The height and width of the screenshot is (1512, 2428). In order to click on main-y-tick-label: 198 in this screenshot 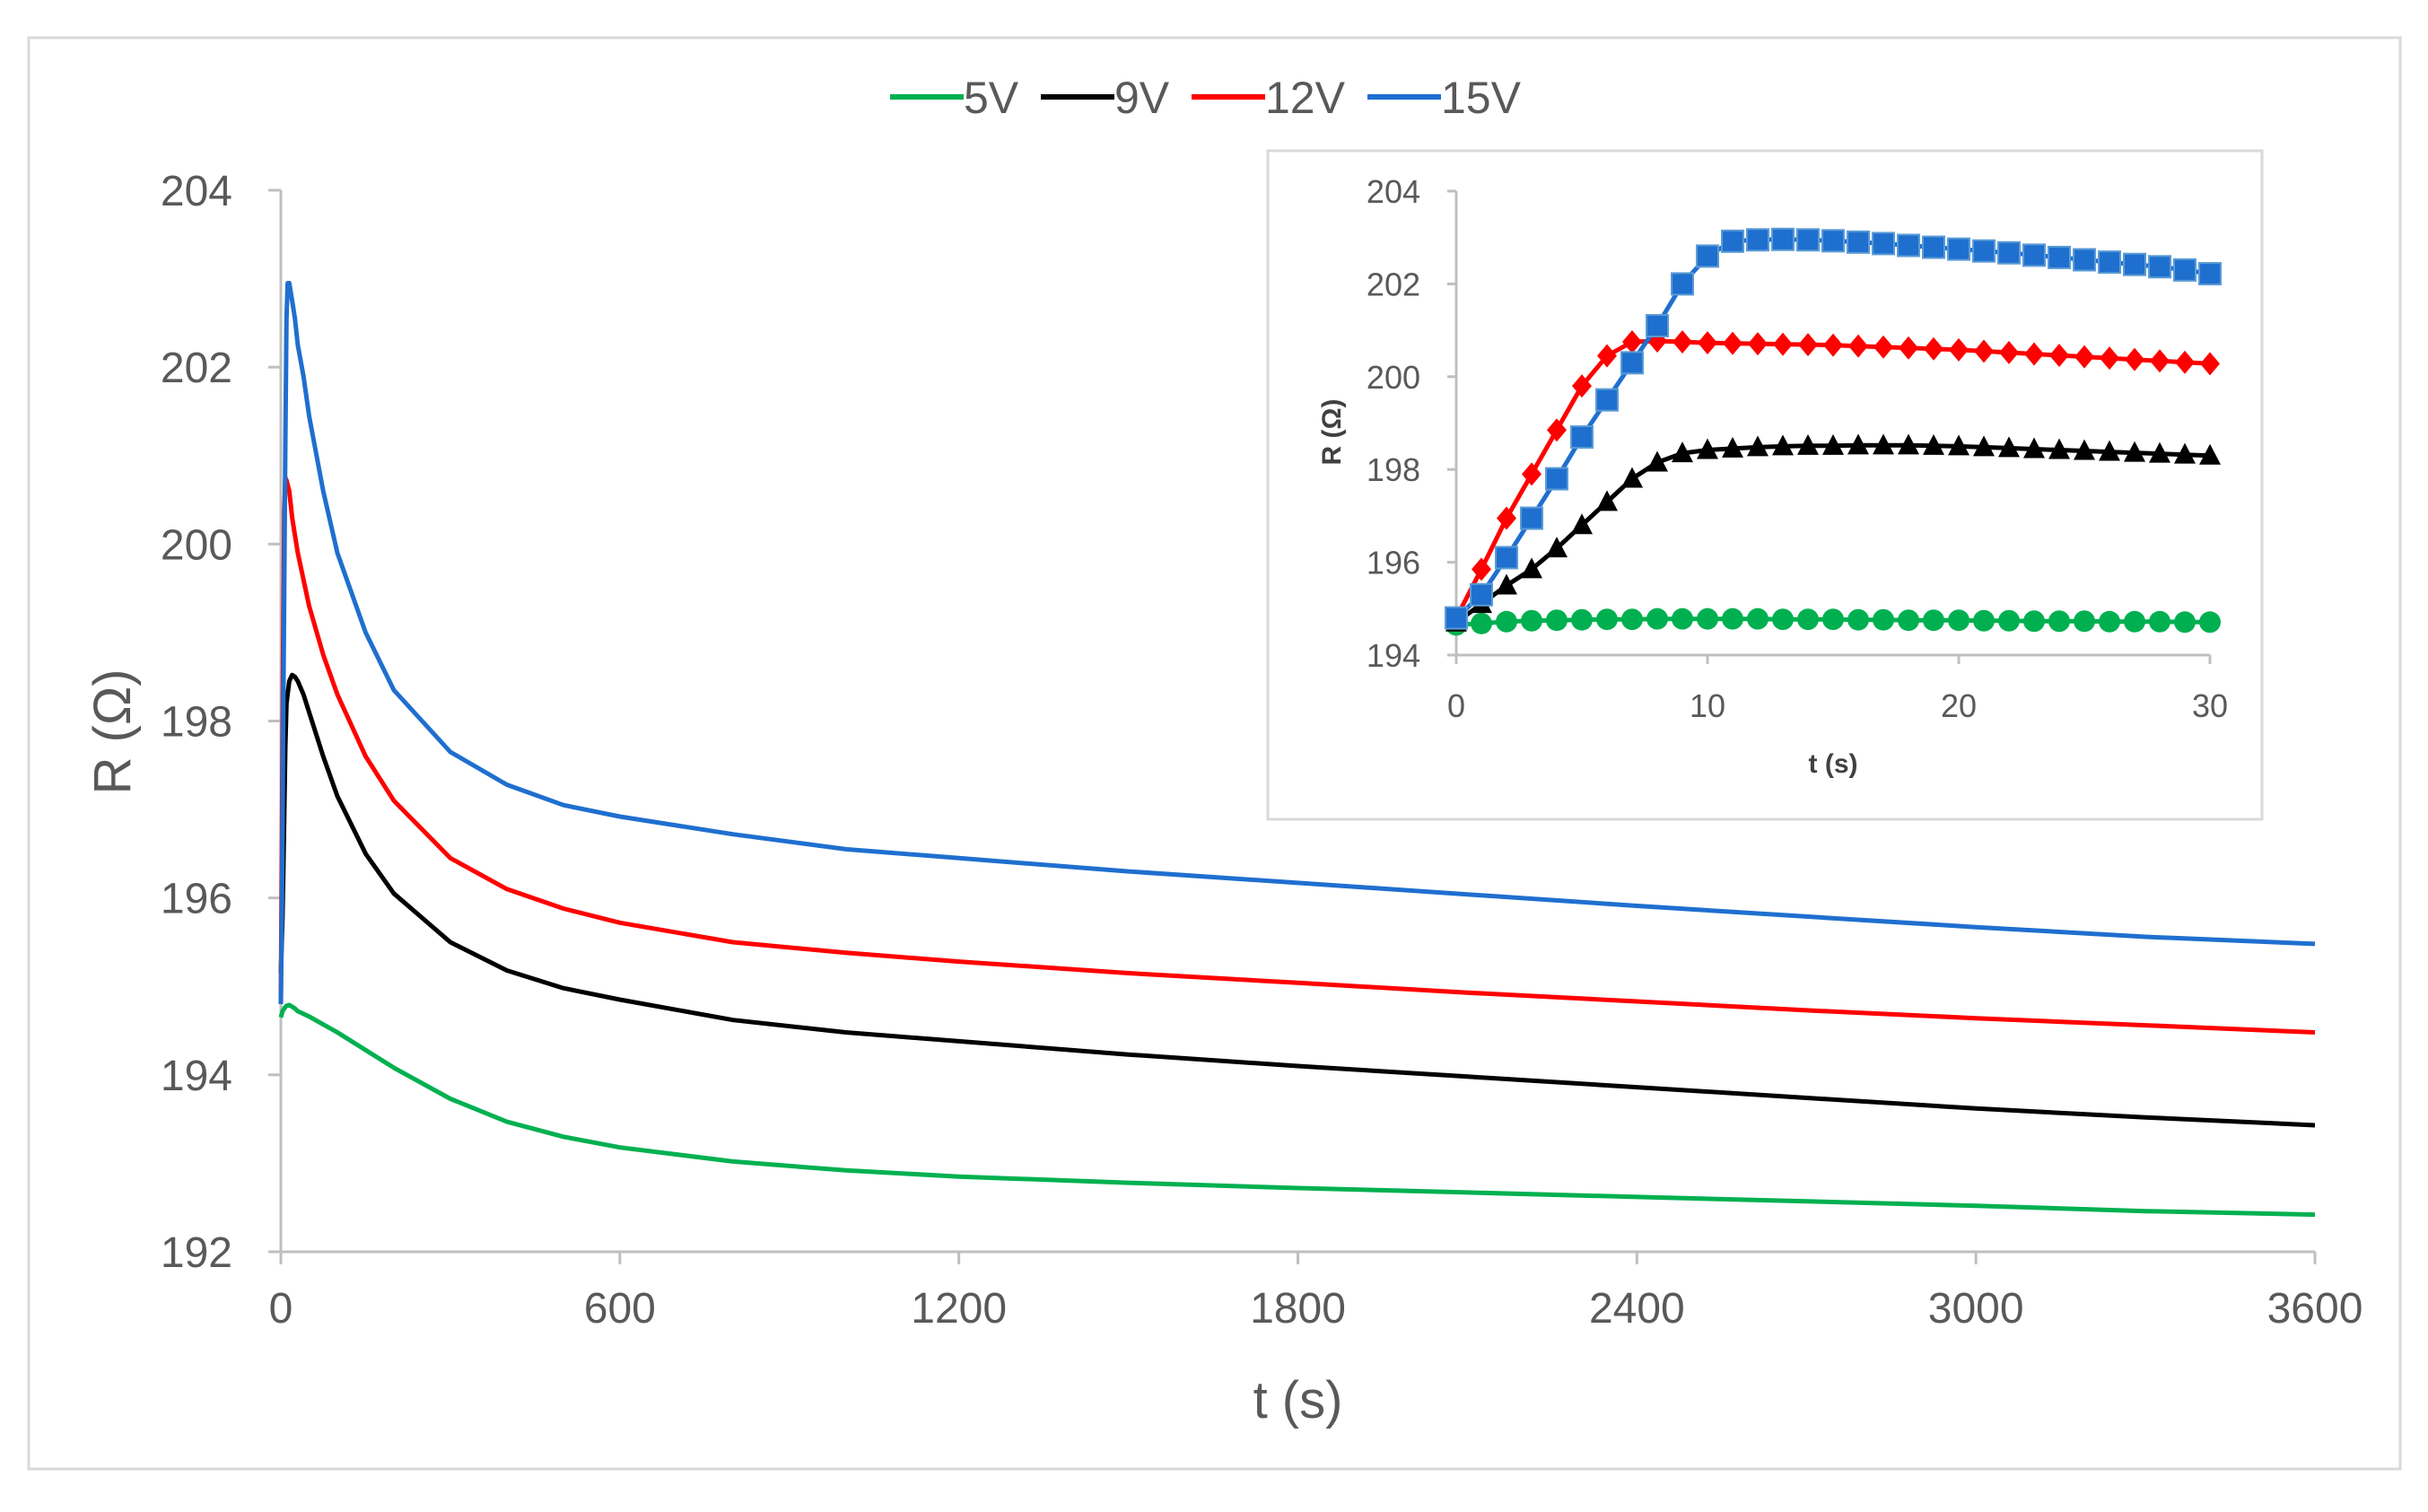, I will do `click(196, 723)`.